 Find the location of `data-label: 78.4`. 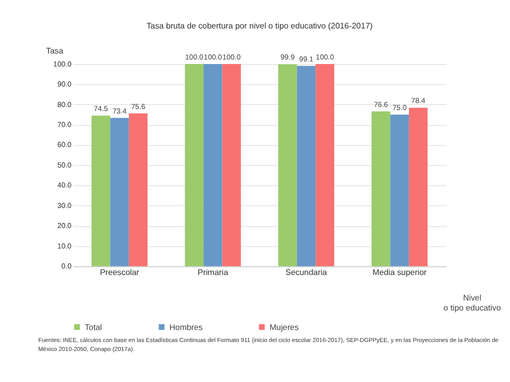

data-label: 78.4 is located at coordinates (418, 101).